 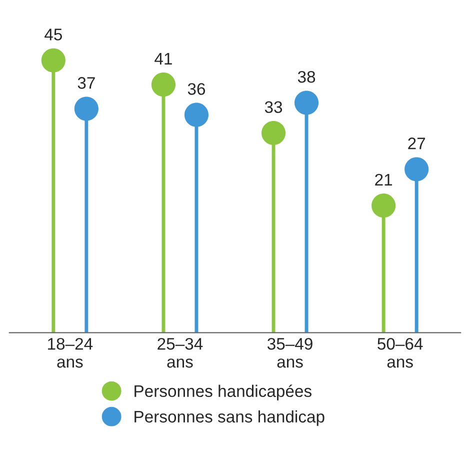 I want to click on data-label: 41, so click(x=163, y=58).